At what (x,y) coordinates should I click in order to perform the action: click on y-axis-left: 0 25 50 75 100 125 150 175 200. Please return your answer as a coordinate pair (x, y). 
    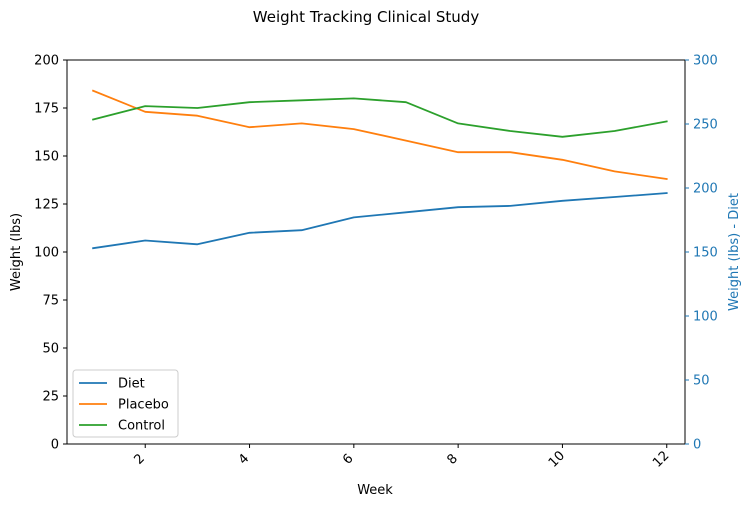
    Looking at the image, I should click on (50, 253).